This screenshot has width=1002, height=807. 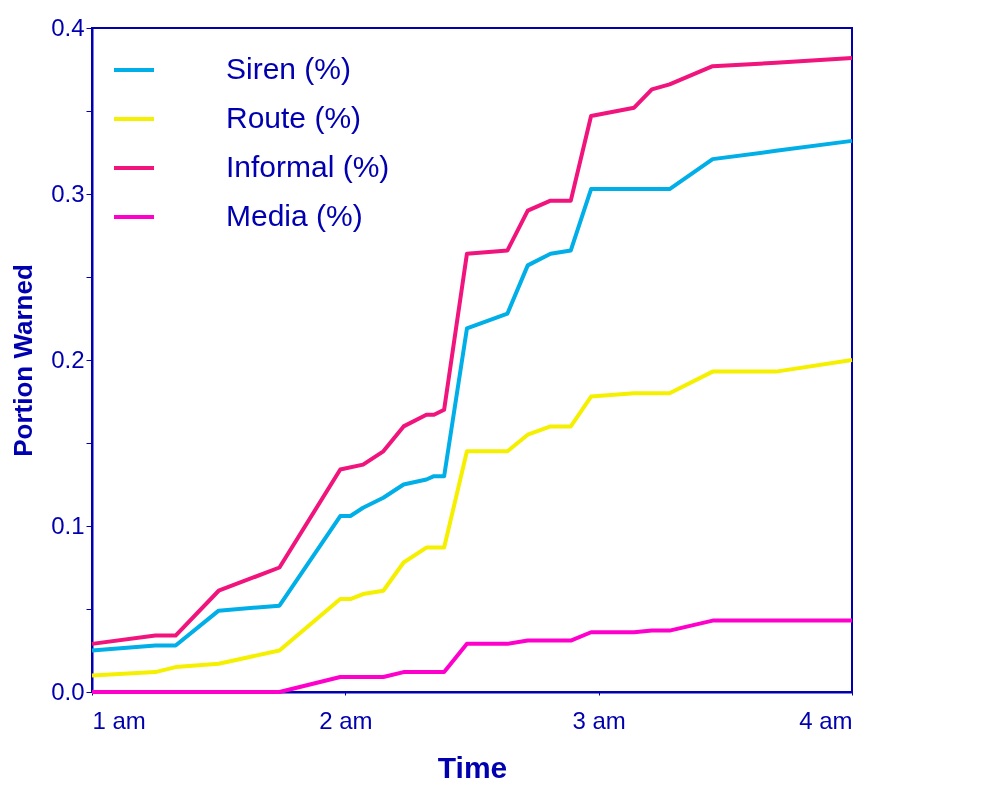 What do you see at coordinates (472, 767) in the screenshot?
I see `x-axis-title: Time` at bounding box center [472, 767].